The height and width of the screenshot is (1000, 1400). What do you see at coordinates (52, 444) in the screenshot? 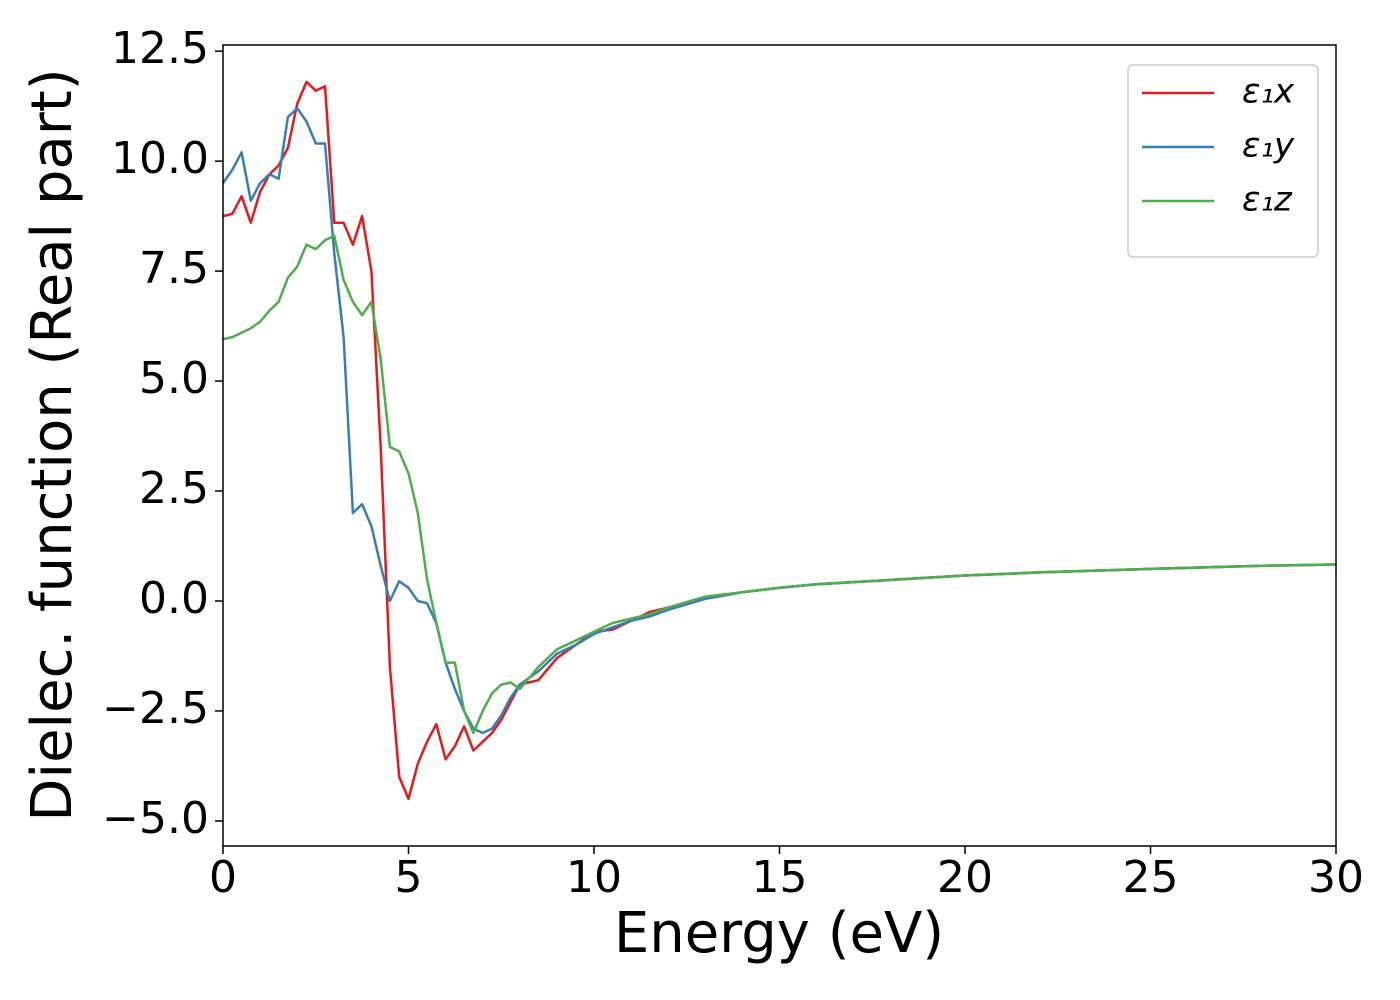
I see `y-axis-label: Dielec. function (Real part)` at bounding box center [52, 444].